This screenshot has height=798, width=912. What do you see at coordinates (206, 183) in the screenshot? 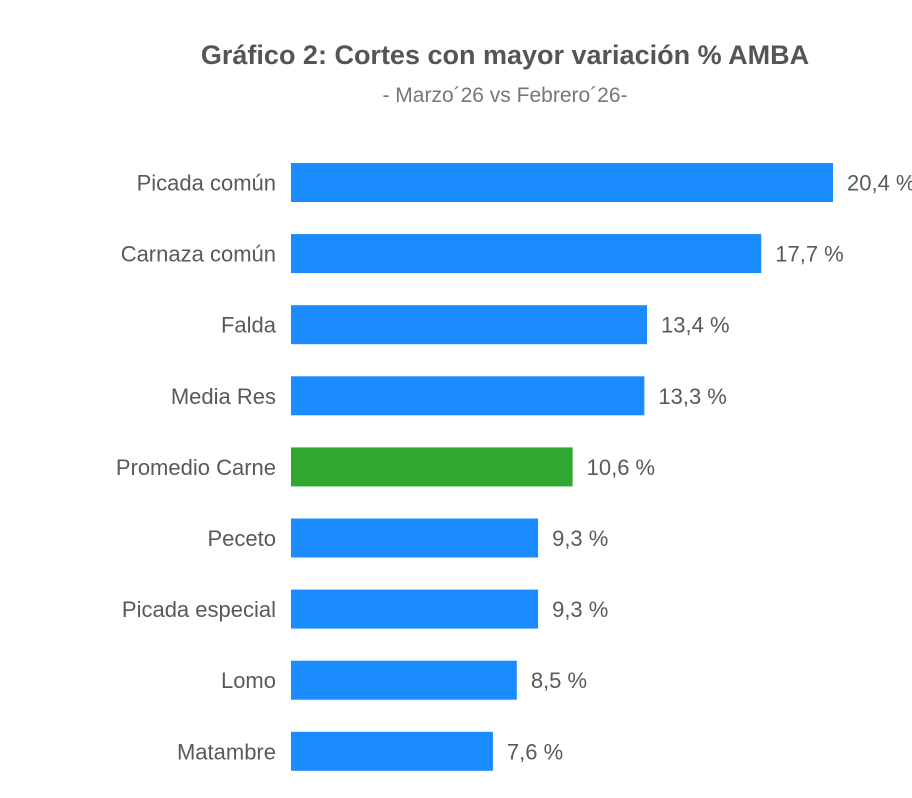
I see `category-label: Picada común` at bounding box center [206, 183].